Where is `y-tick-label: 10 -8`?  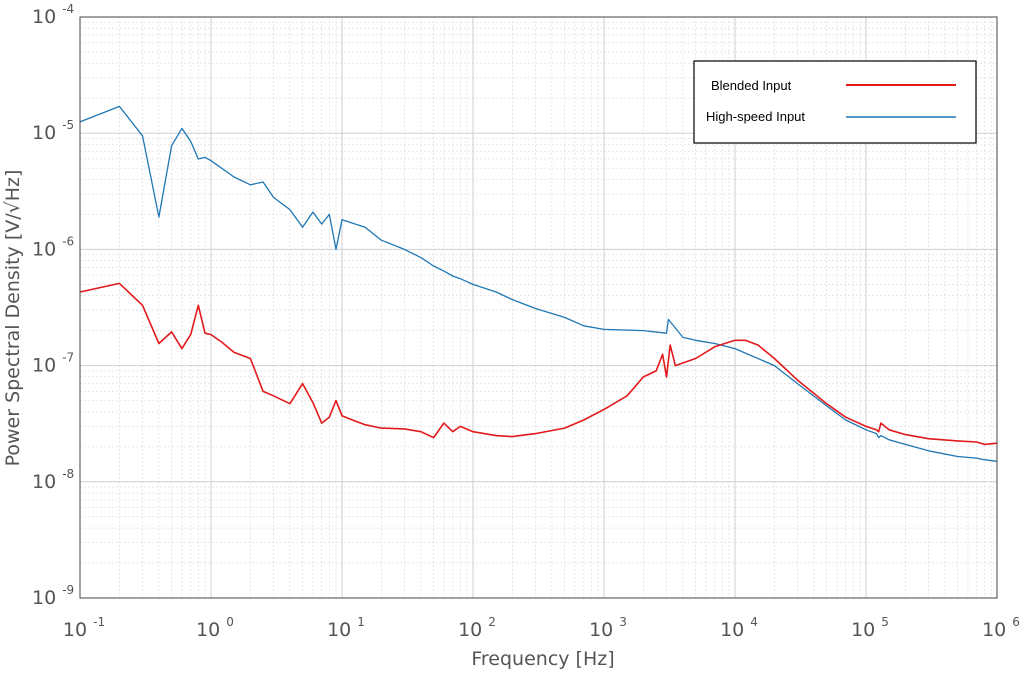 y-tick-label: 10 -8 is located at coordinates (53, 480).